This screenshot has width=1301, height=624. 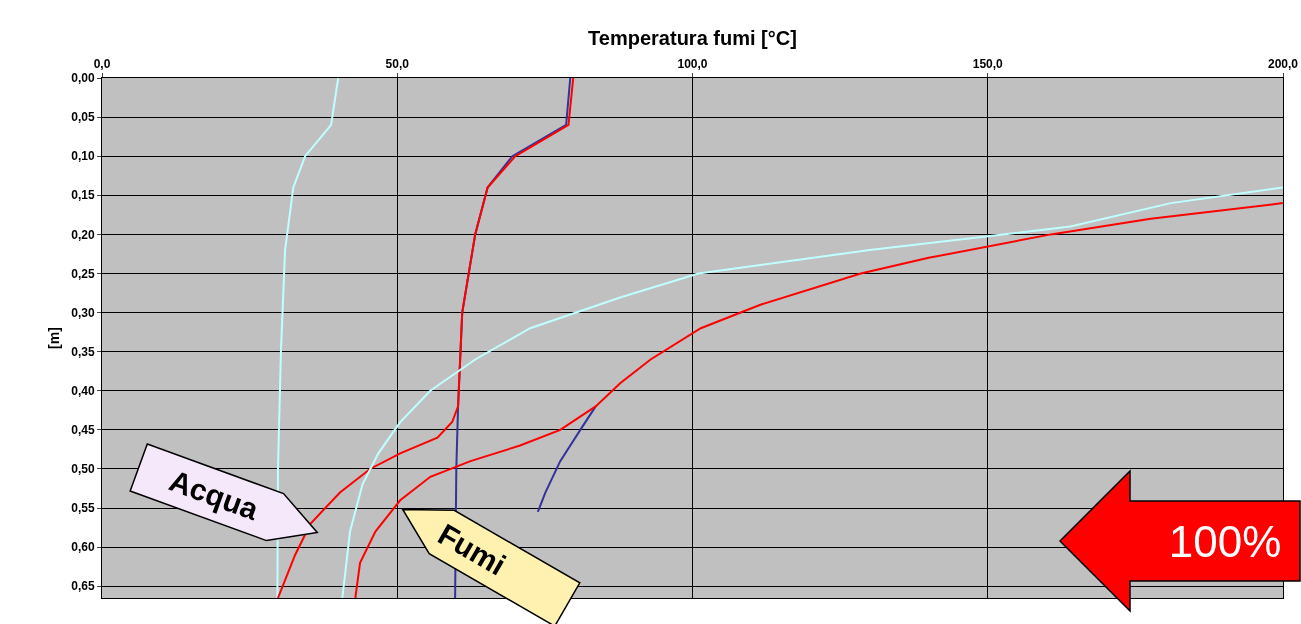 I want to click on y-tick-label: 0,40, so click(x=83, y=390).